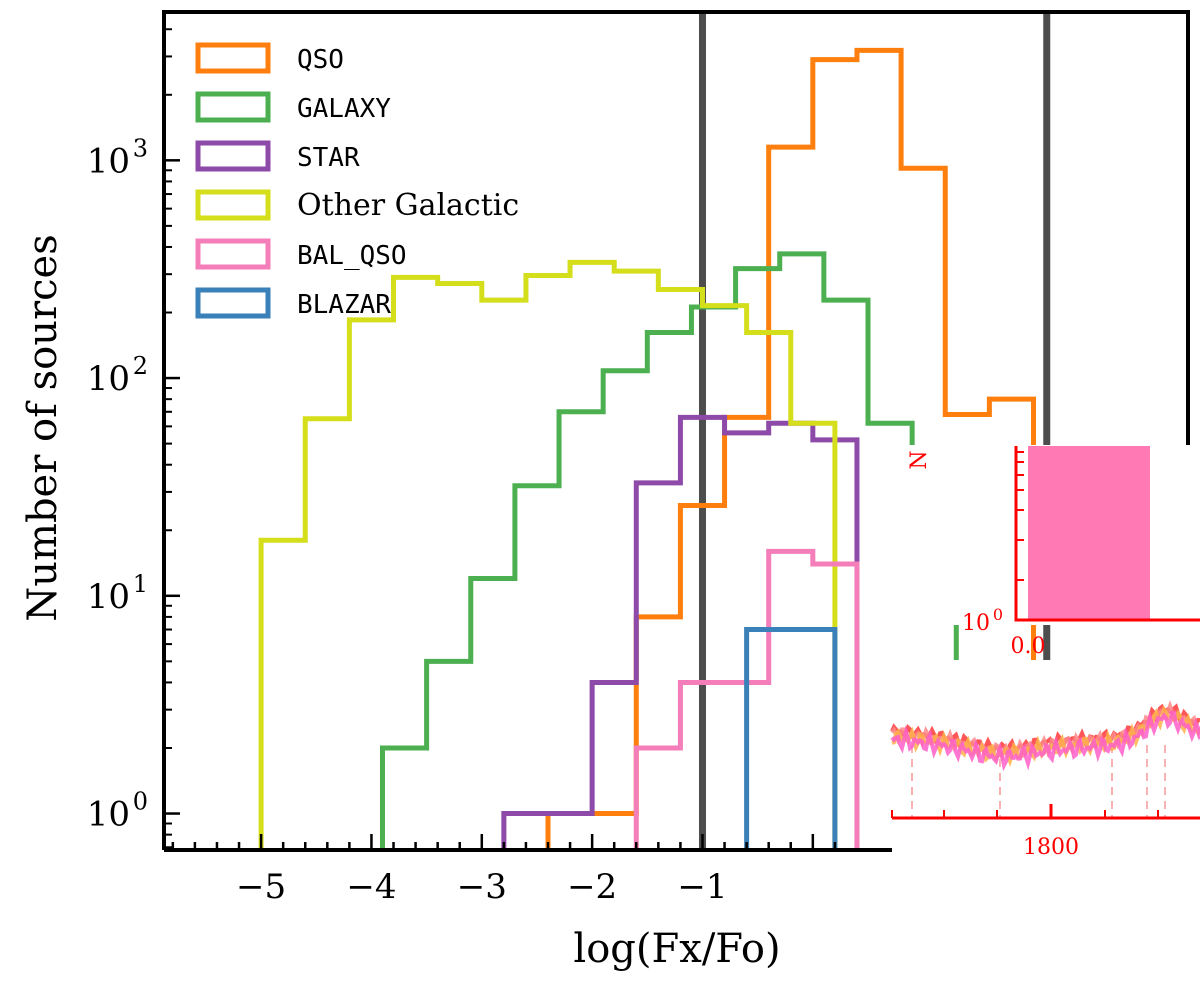  I want to click on series-star, so click(680, 632).